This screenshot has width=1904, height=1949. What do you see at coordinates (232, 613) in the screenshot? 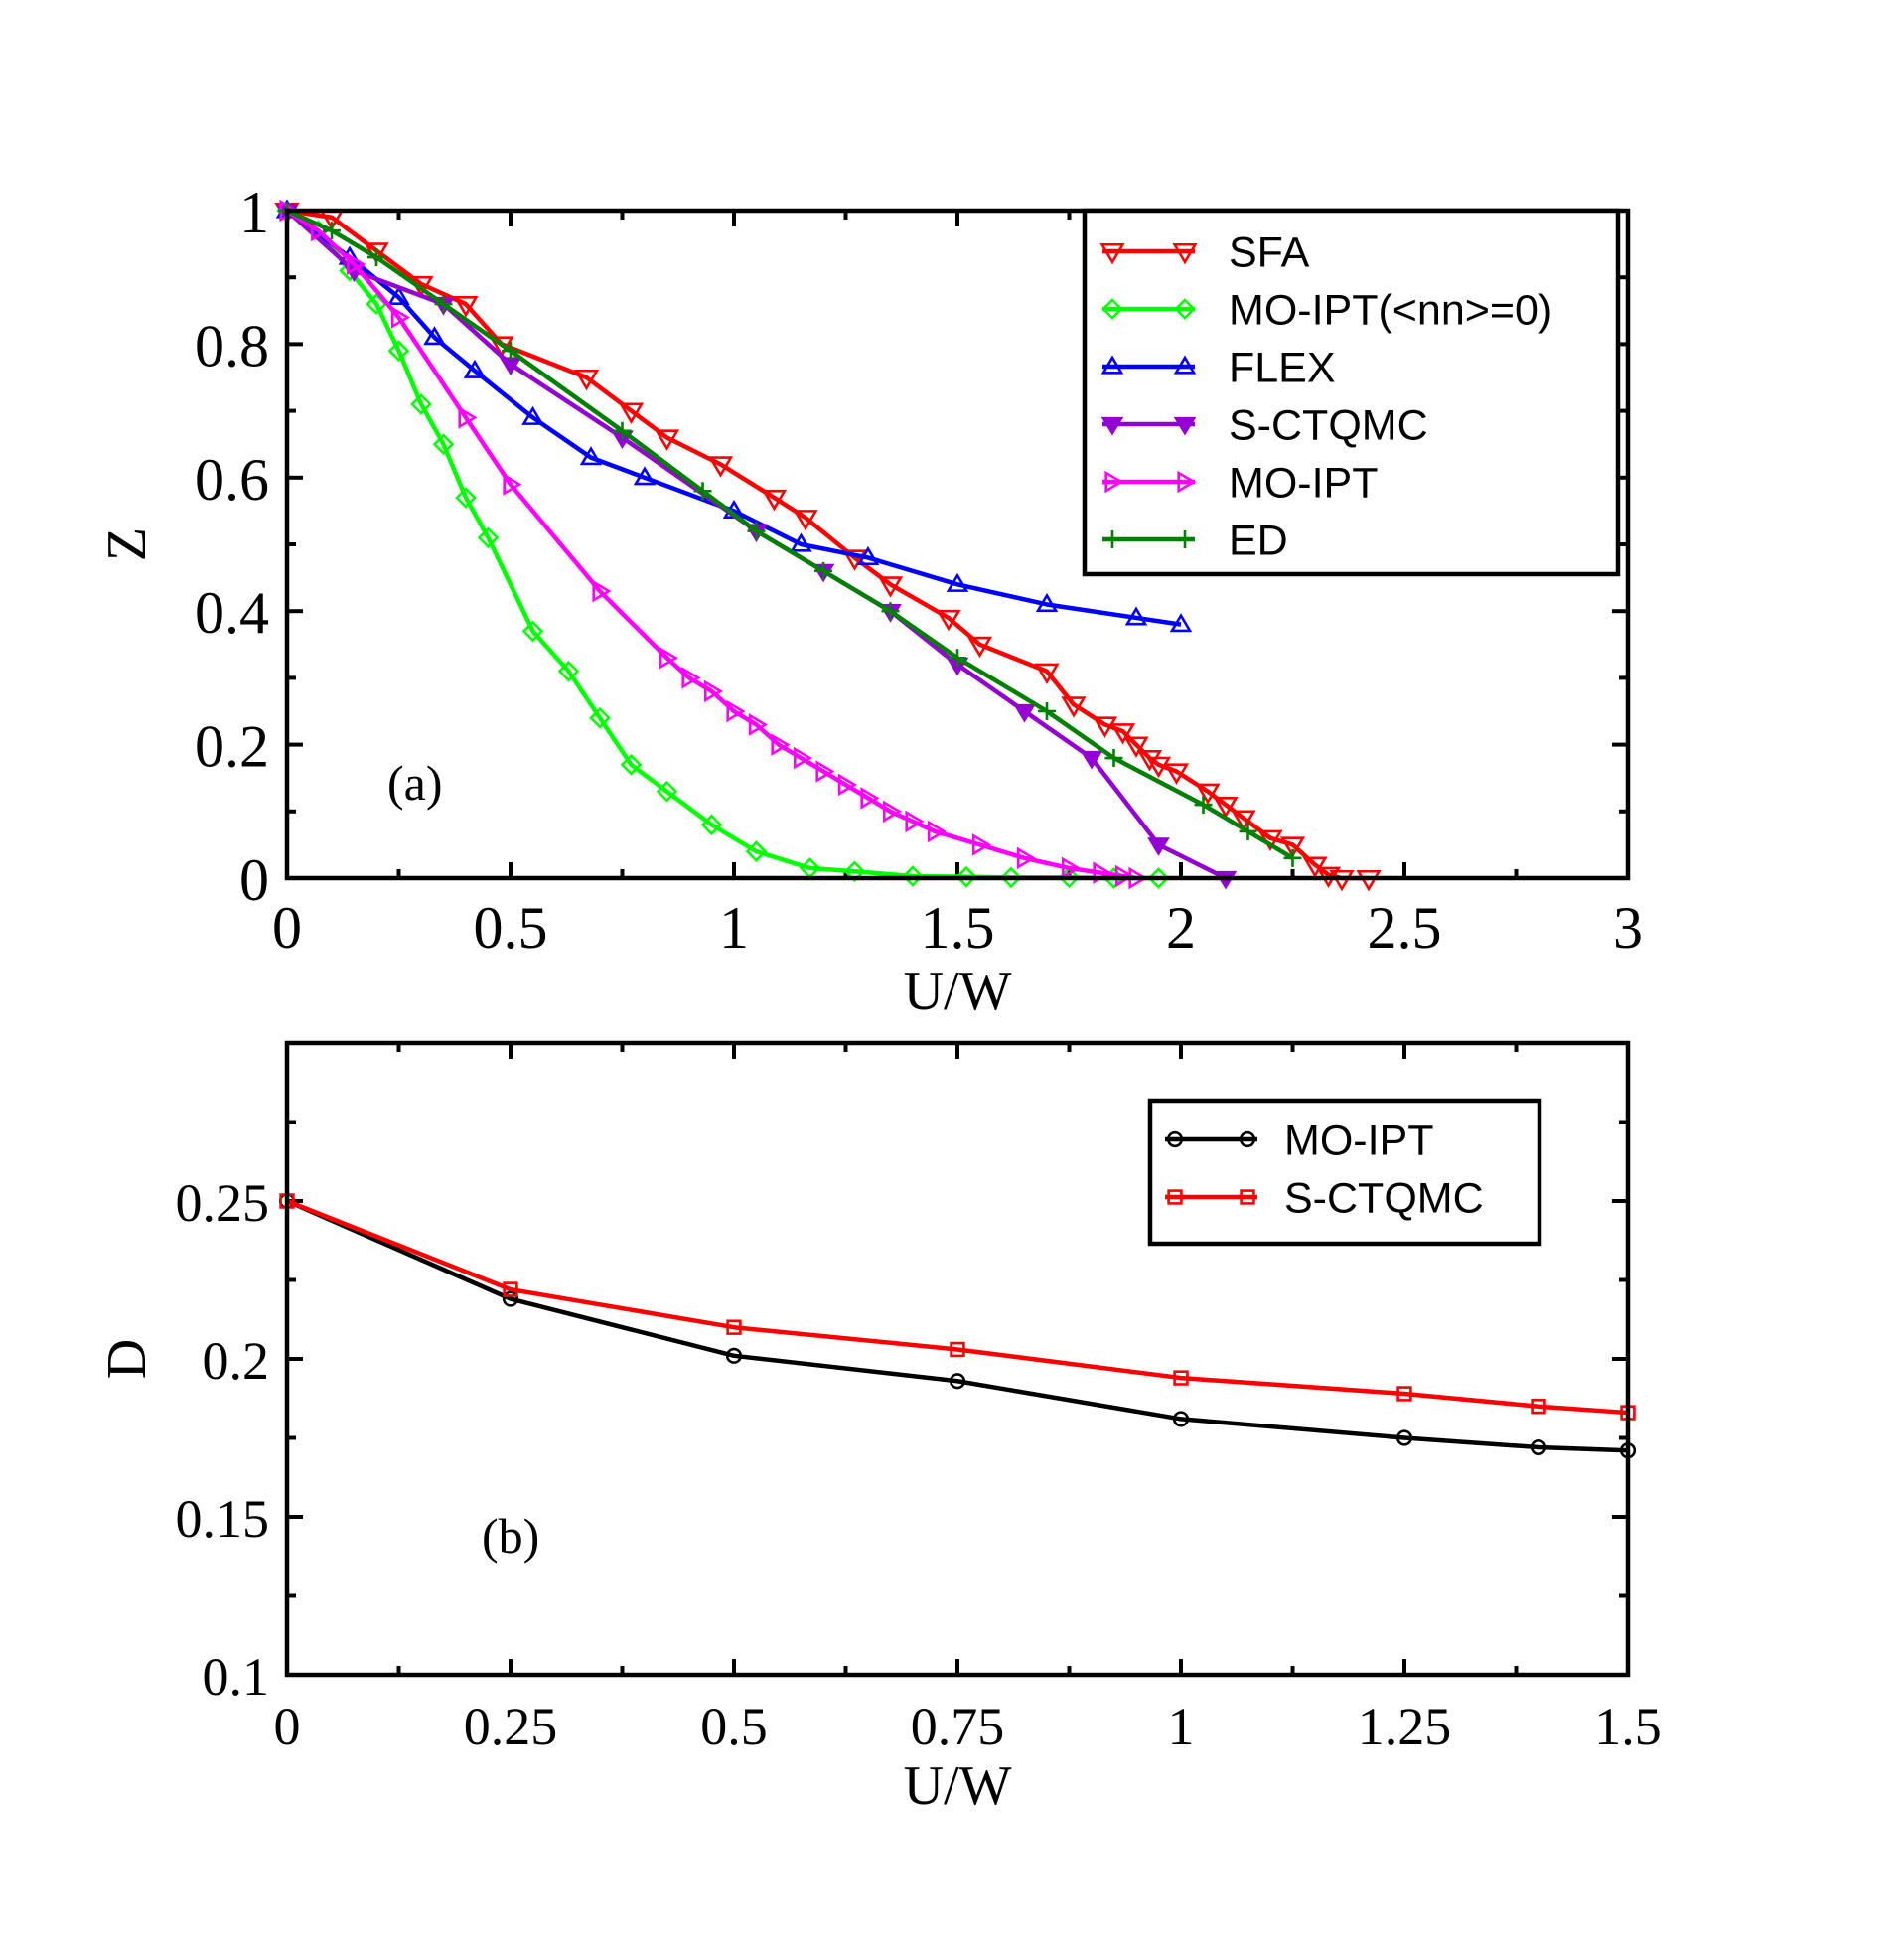
I see `y-tick-label: 0.4` at bounding box center [232, 613].